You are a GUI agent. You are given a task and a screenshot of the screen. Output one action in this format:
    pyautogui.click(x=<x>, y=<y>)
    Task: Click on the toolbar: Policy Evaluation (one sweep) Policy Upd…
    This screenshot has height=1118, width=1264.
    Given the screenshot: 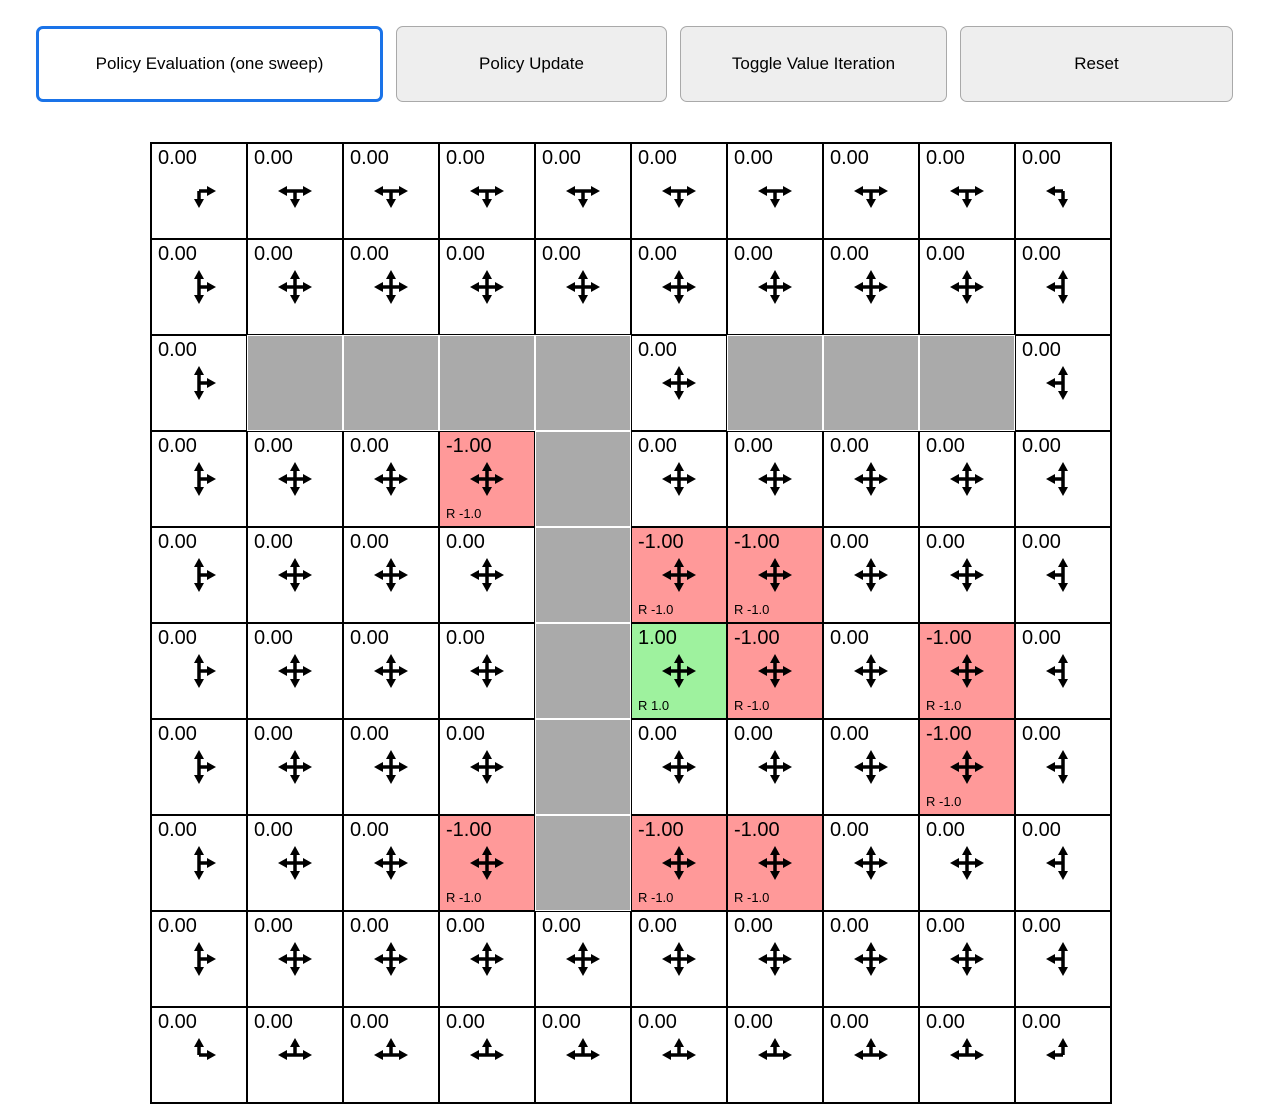 What is the action you would take?
    pyautogui.click(x=632, y=51)
    